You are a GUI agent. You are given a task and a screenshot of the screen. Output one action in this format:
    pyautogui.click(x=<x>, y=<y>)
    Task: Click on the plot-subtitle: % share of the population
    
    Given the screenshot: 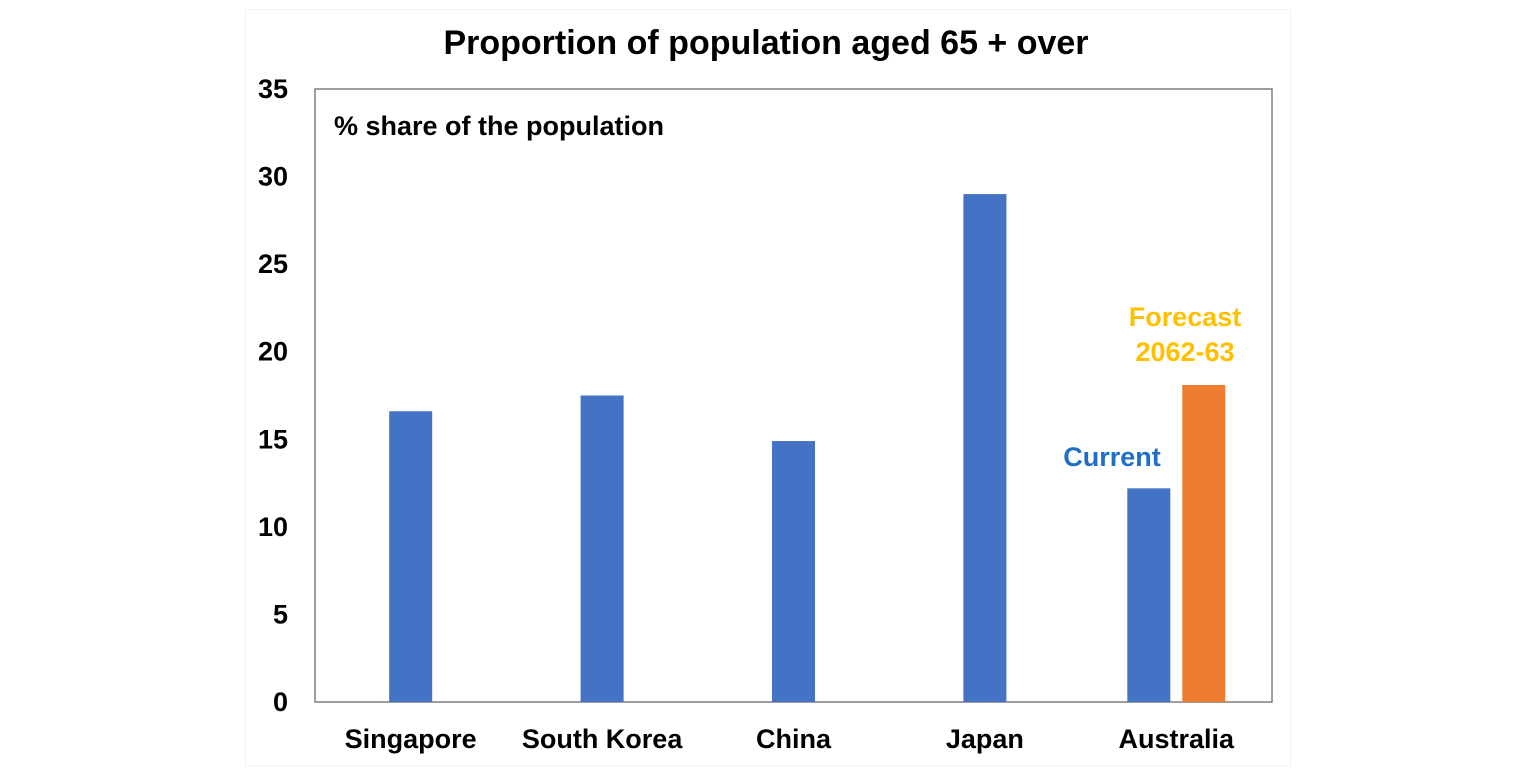 What is the action you would take?
    pyautogui.click(x=499, y=126)
    